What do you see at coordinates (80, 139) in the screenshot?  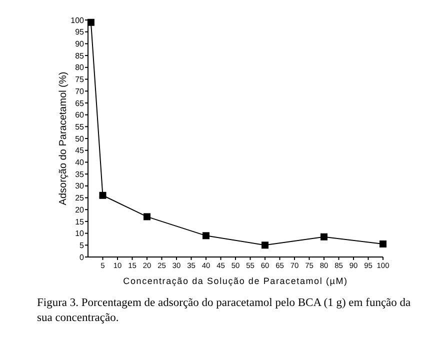 I see `y-tick-label: 50` at bounding box center [80, 139].